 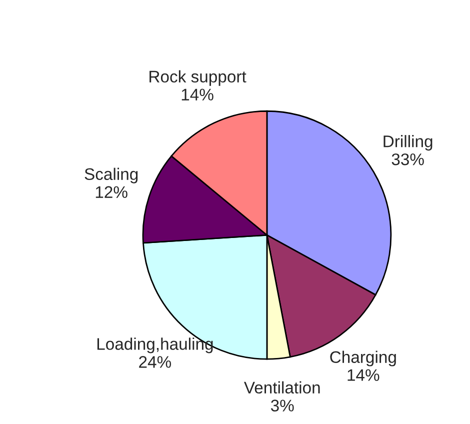 What do you see at coordinates (282, 406) in the screenshot?
I see `data-label: 3%` at bounding box center [282, 406].